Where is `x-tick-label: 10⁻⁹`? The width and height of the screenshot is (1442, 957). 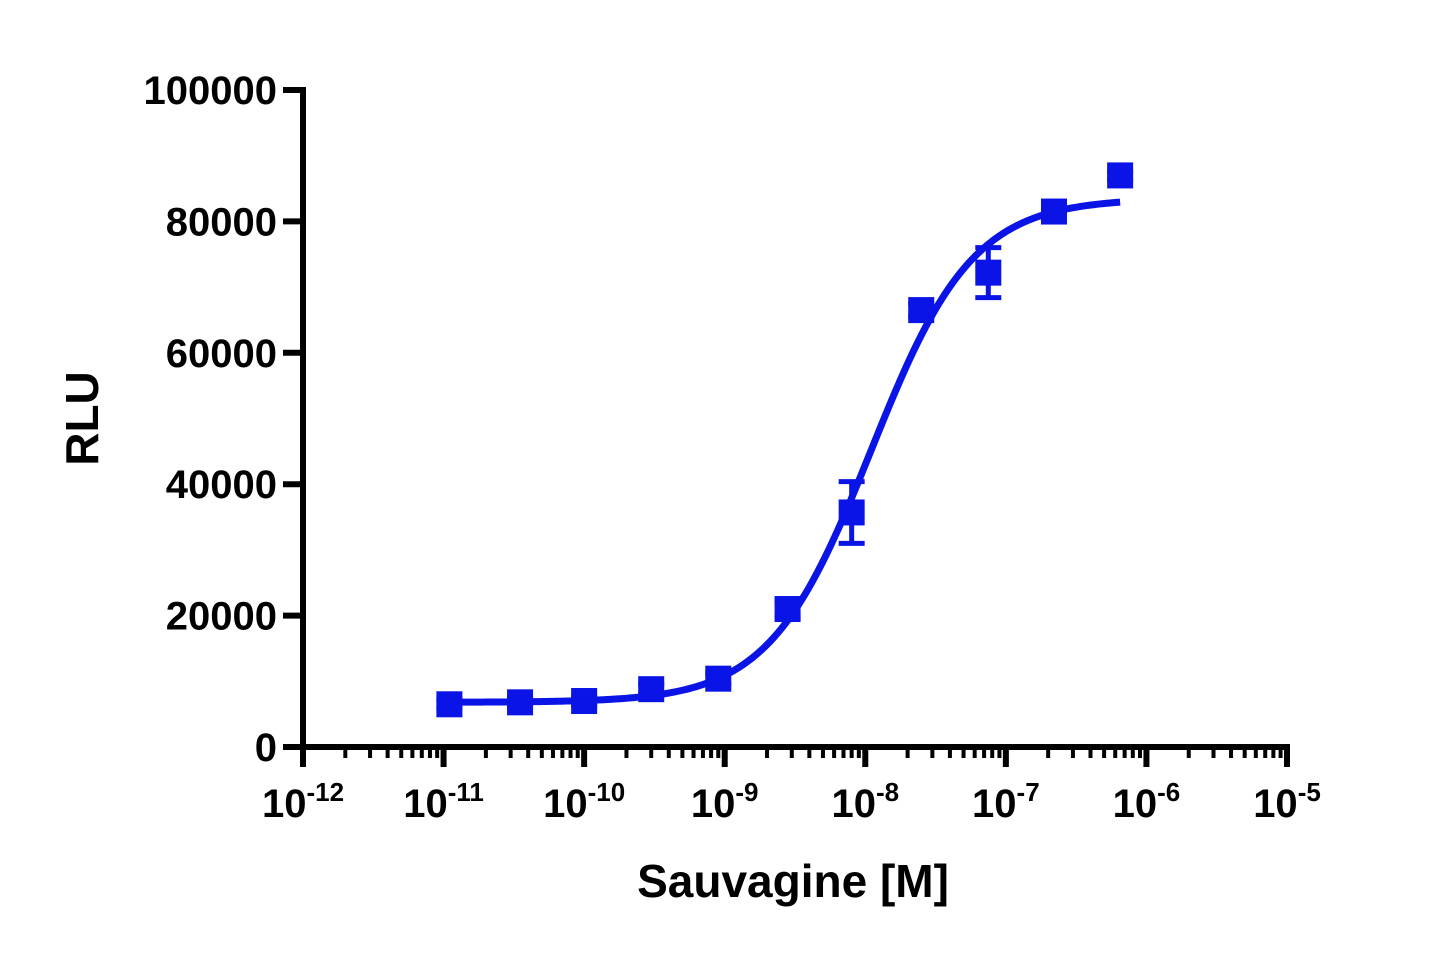
x-tick-label: 10⁻⁹ is located at coordinates (725, 801).